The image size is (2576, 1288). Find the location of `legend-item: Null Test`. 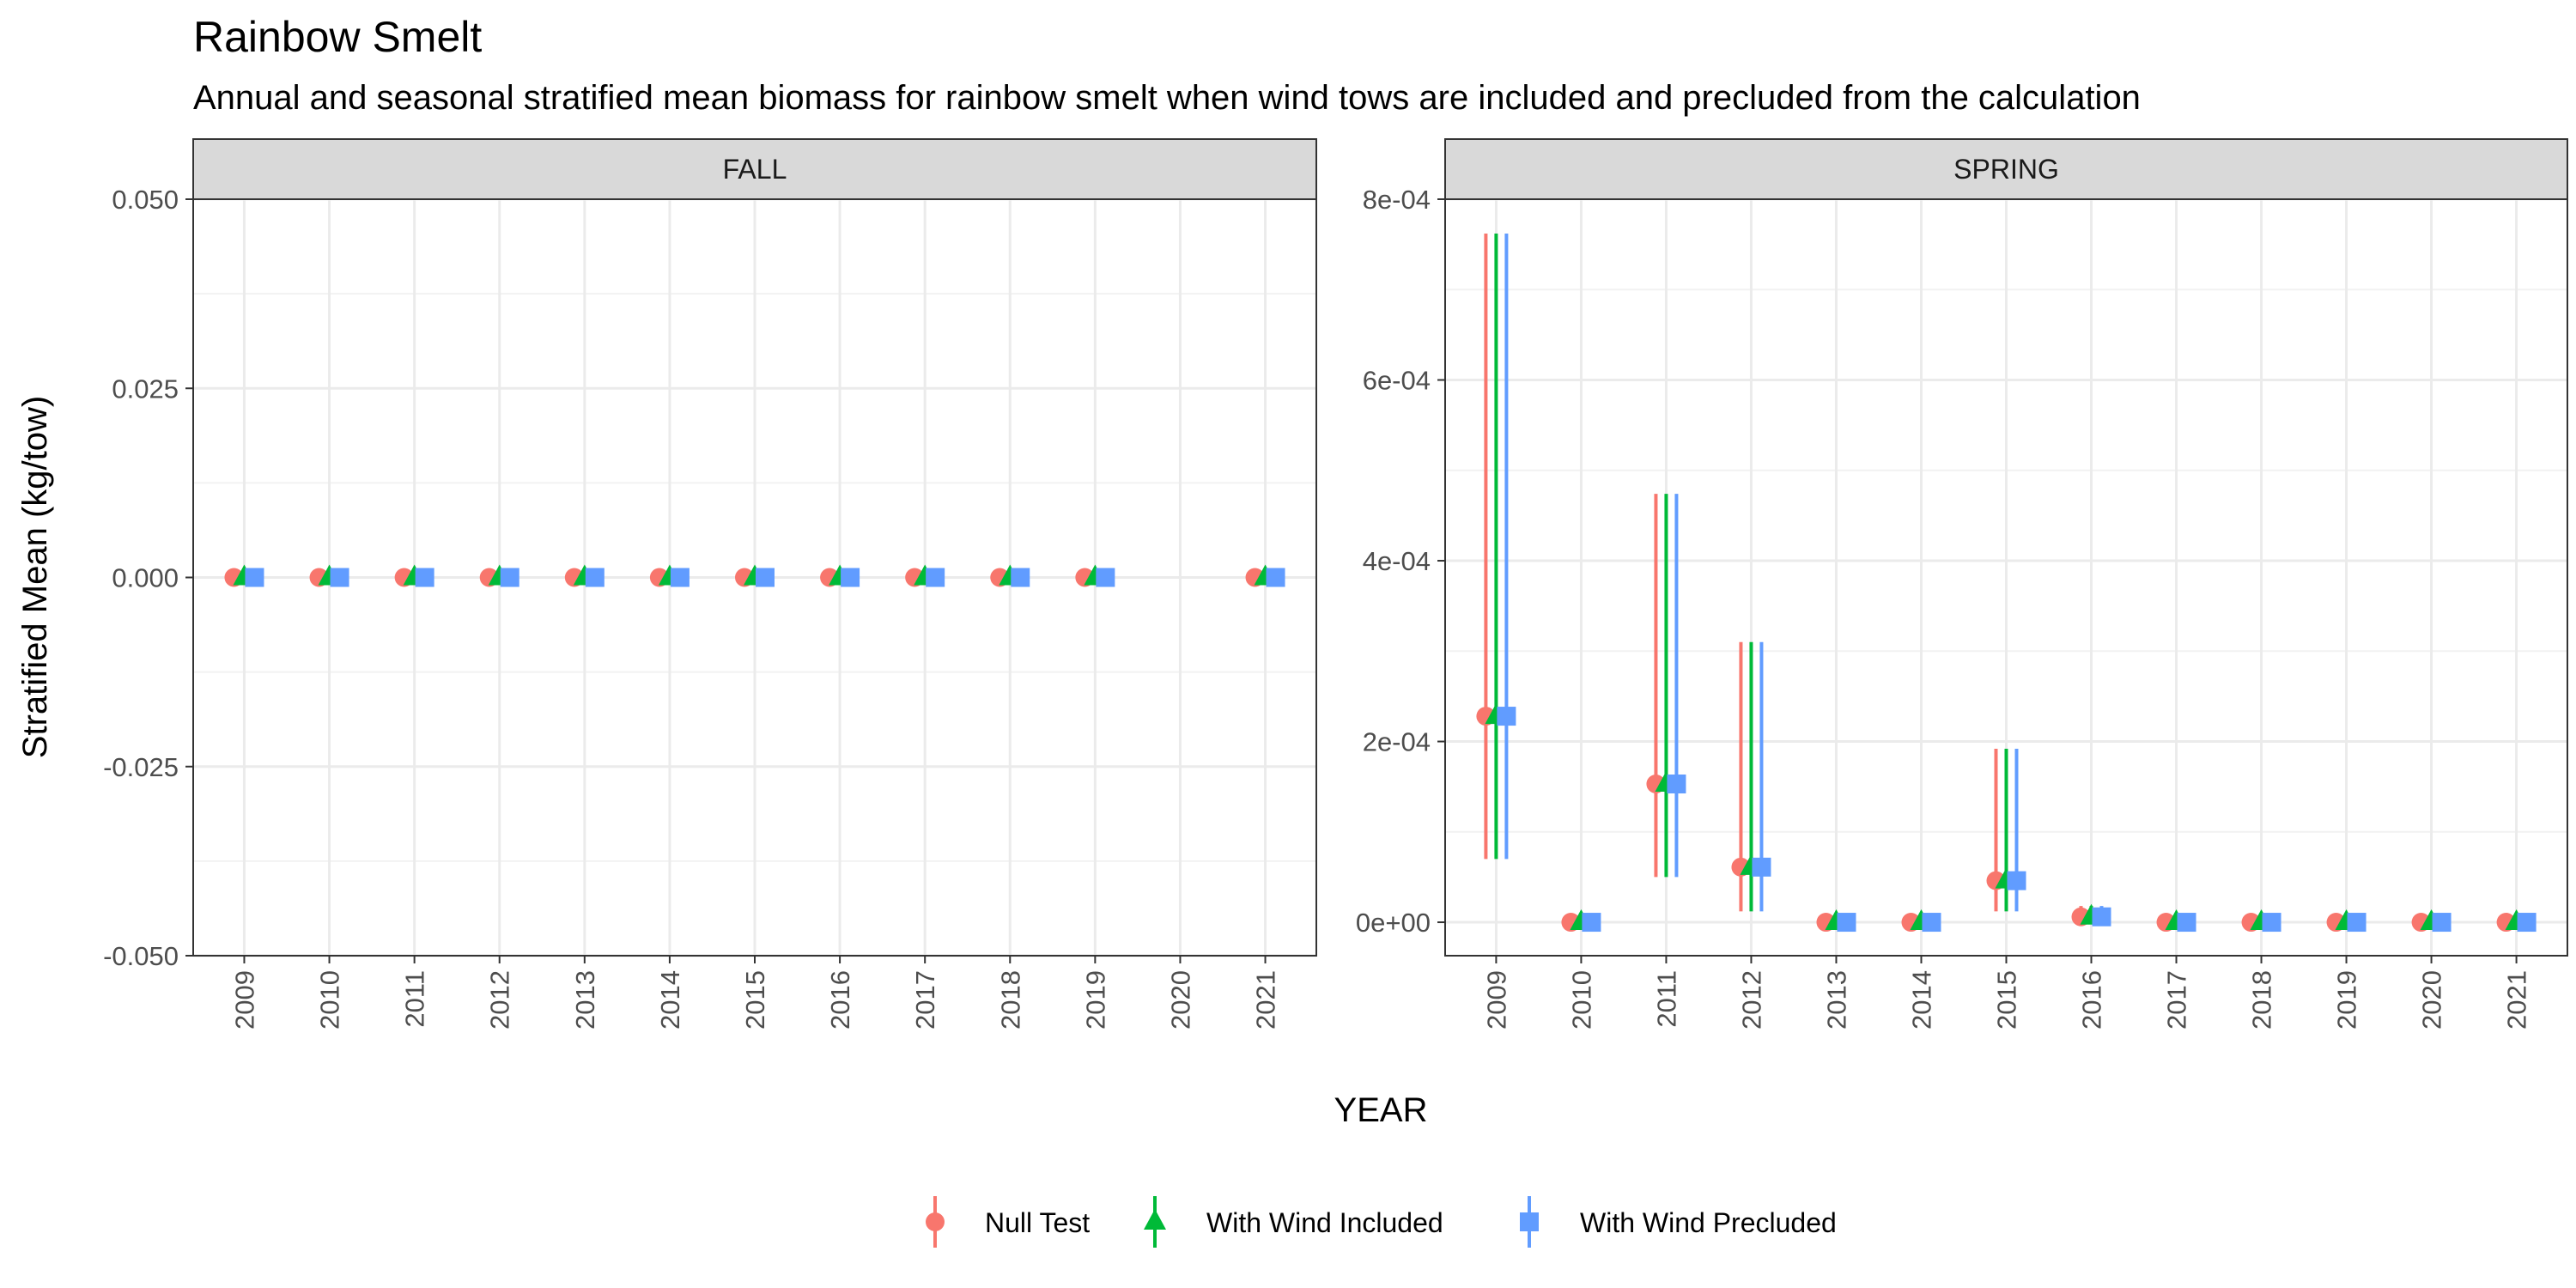

legend-item: Null Test is located at coordinates (1008, 1222).